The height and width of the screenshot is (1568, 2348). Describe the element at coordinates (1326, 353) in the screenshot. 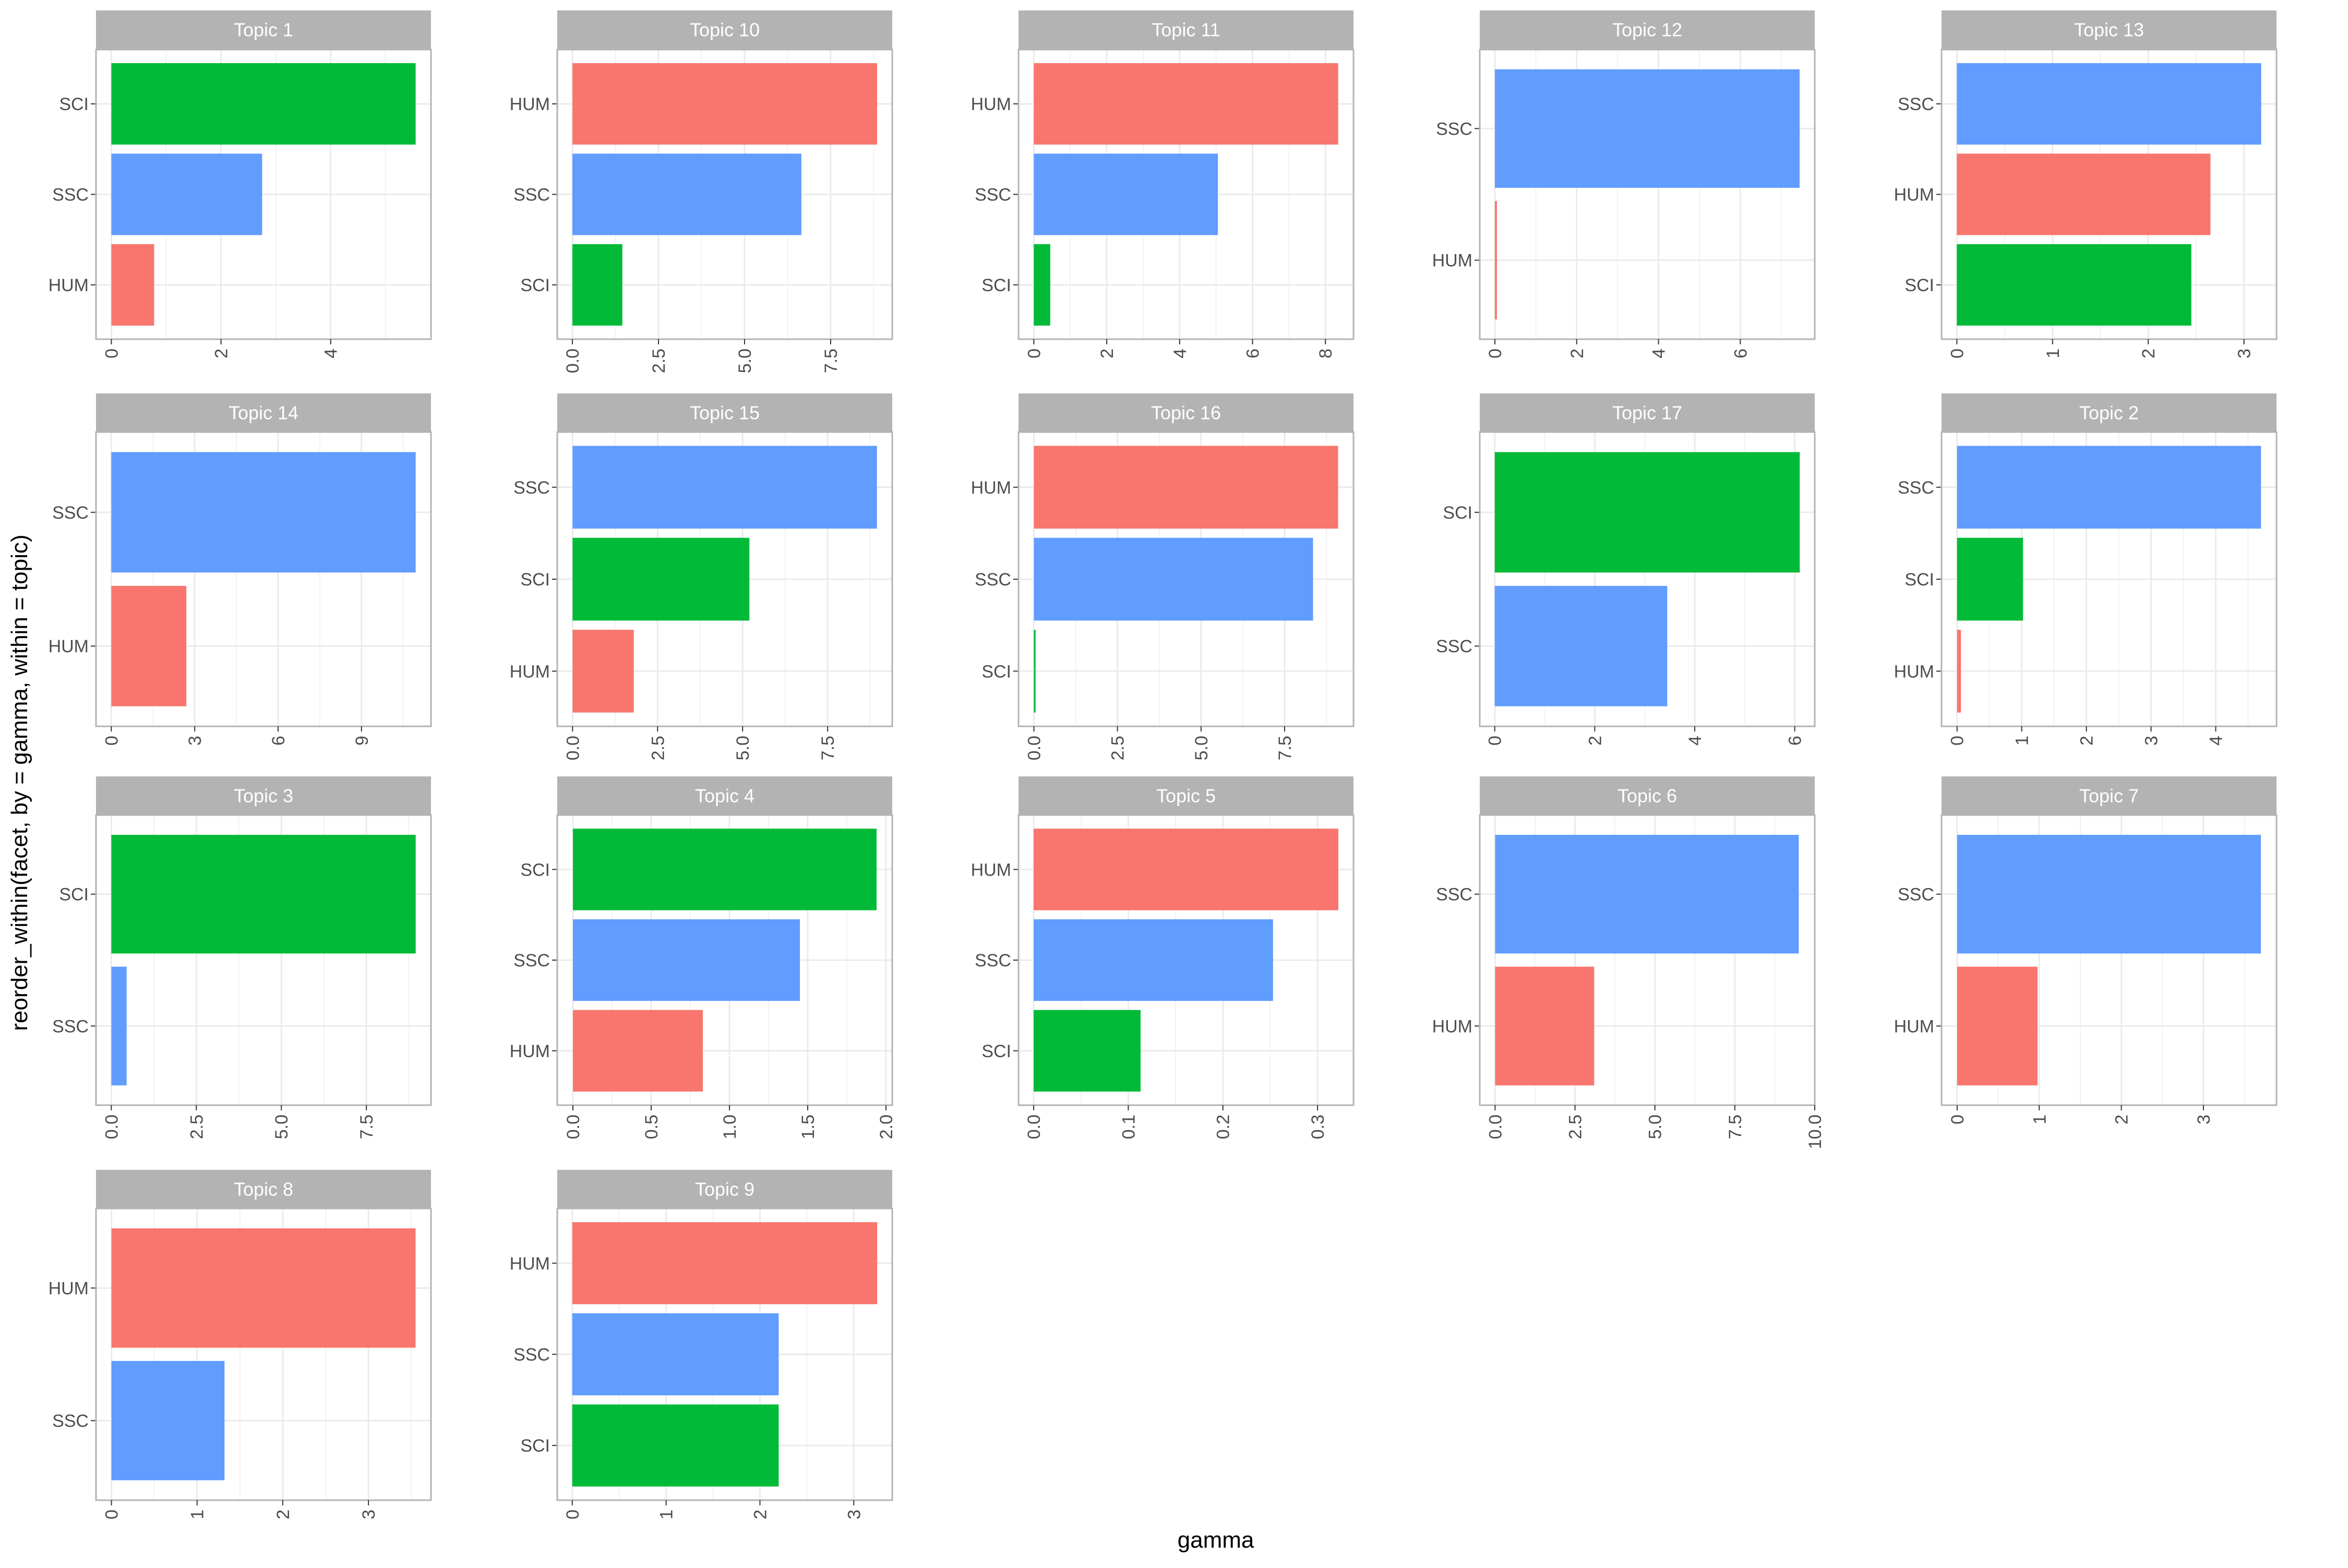

I see `x-tick-label: 8` at that location.